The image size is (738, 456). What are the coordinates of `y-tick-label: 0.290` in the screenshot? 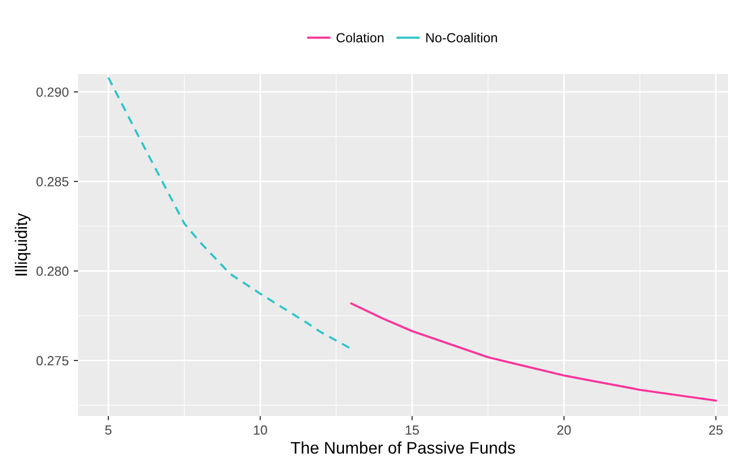 It's located at (52, 92).